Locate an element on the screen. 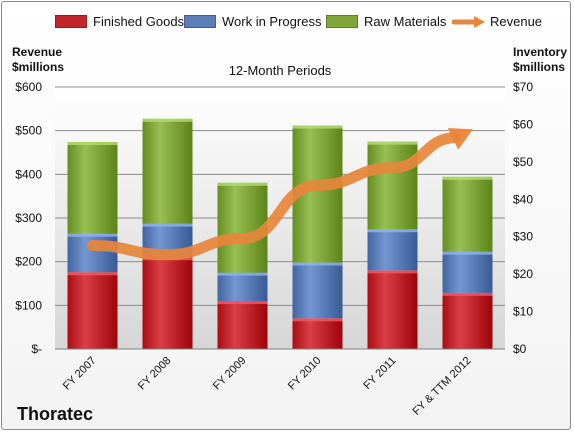 Image resolution: width=574 pixels, height=433 pixels. right-tick-label: $10 is located at coordinates (523, 312).